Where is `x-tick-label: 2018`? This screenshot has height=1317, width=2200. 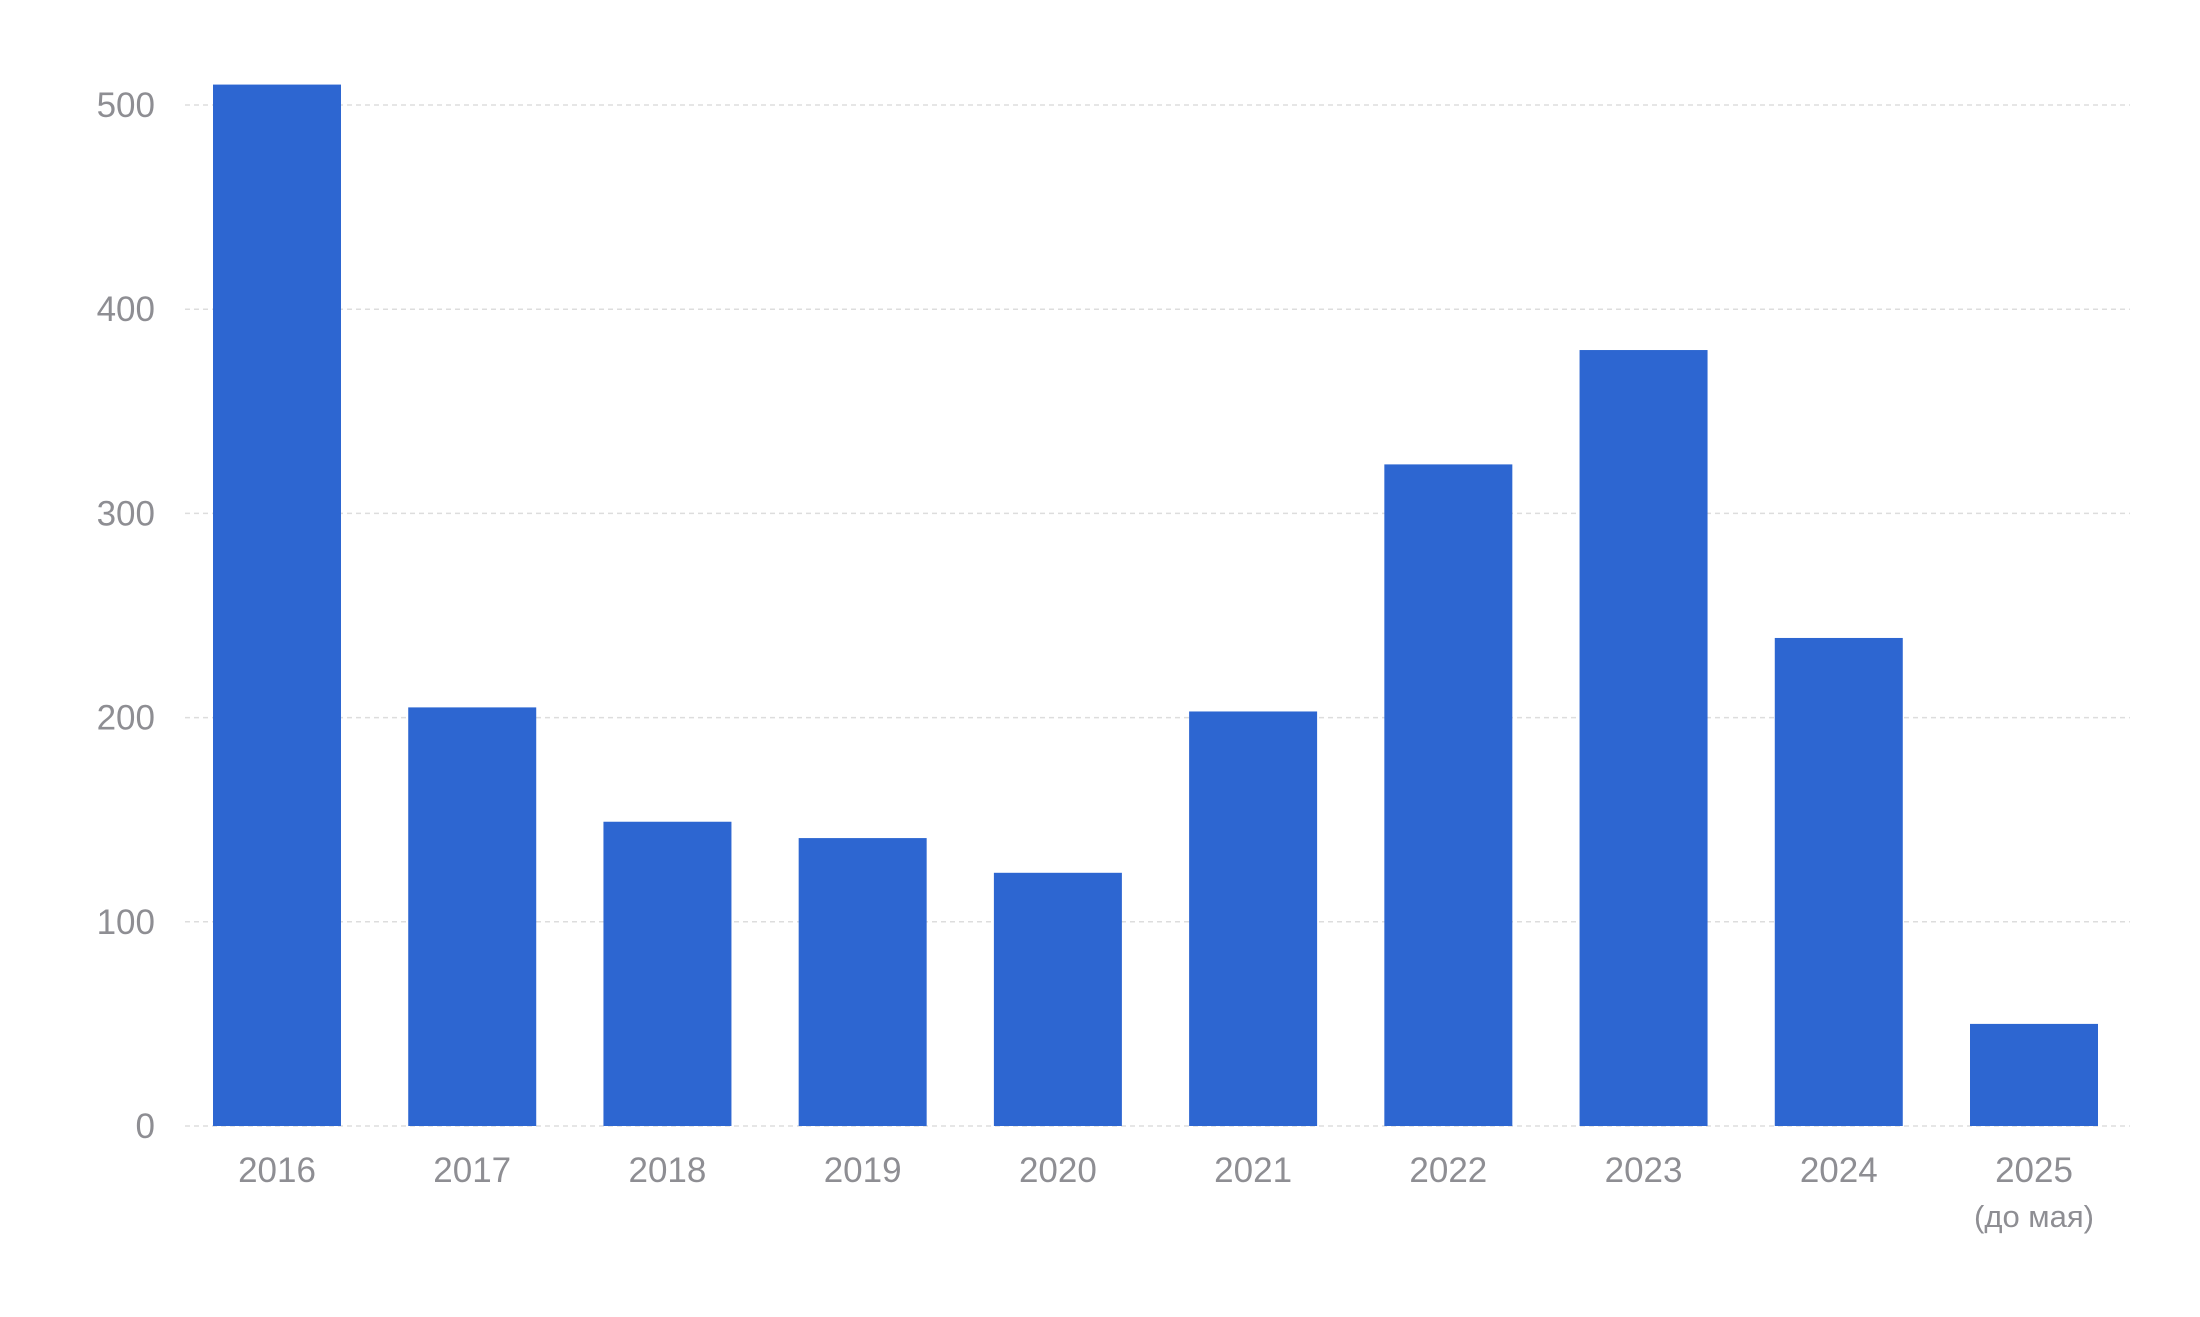
x-tick-label: 2018 is located at coordinates (668, 1170).